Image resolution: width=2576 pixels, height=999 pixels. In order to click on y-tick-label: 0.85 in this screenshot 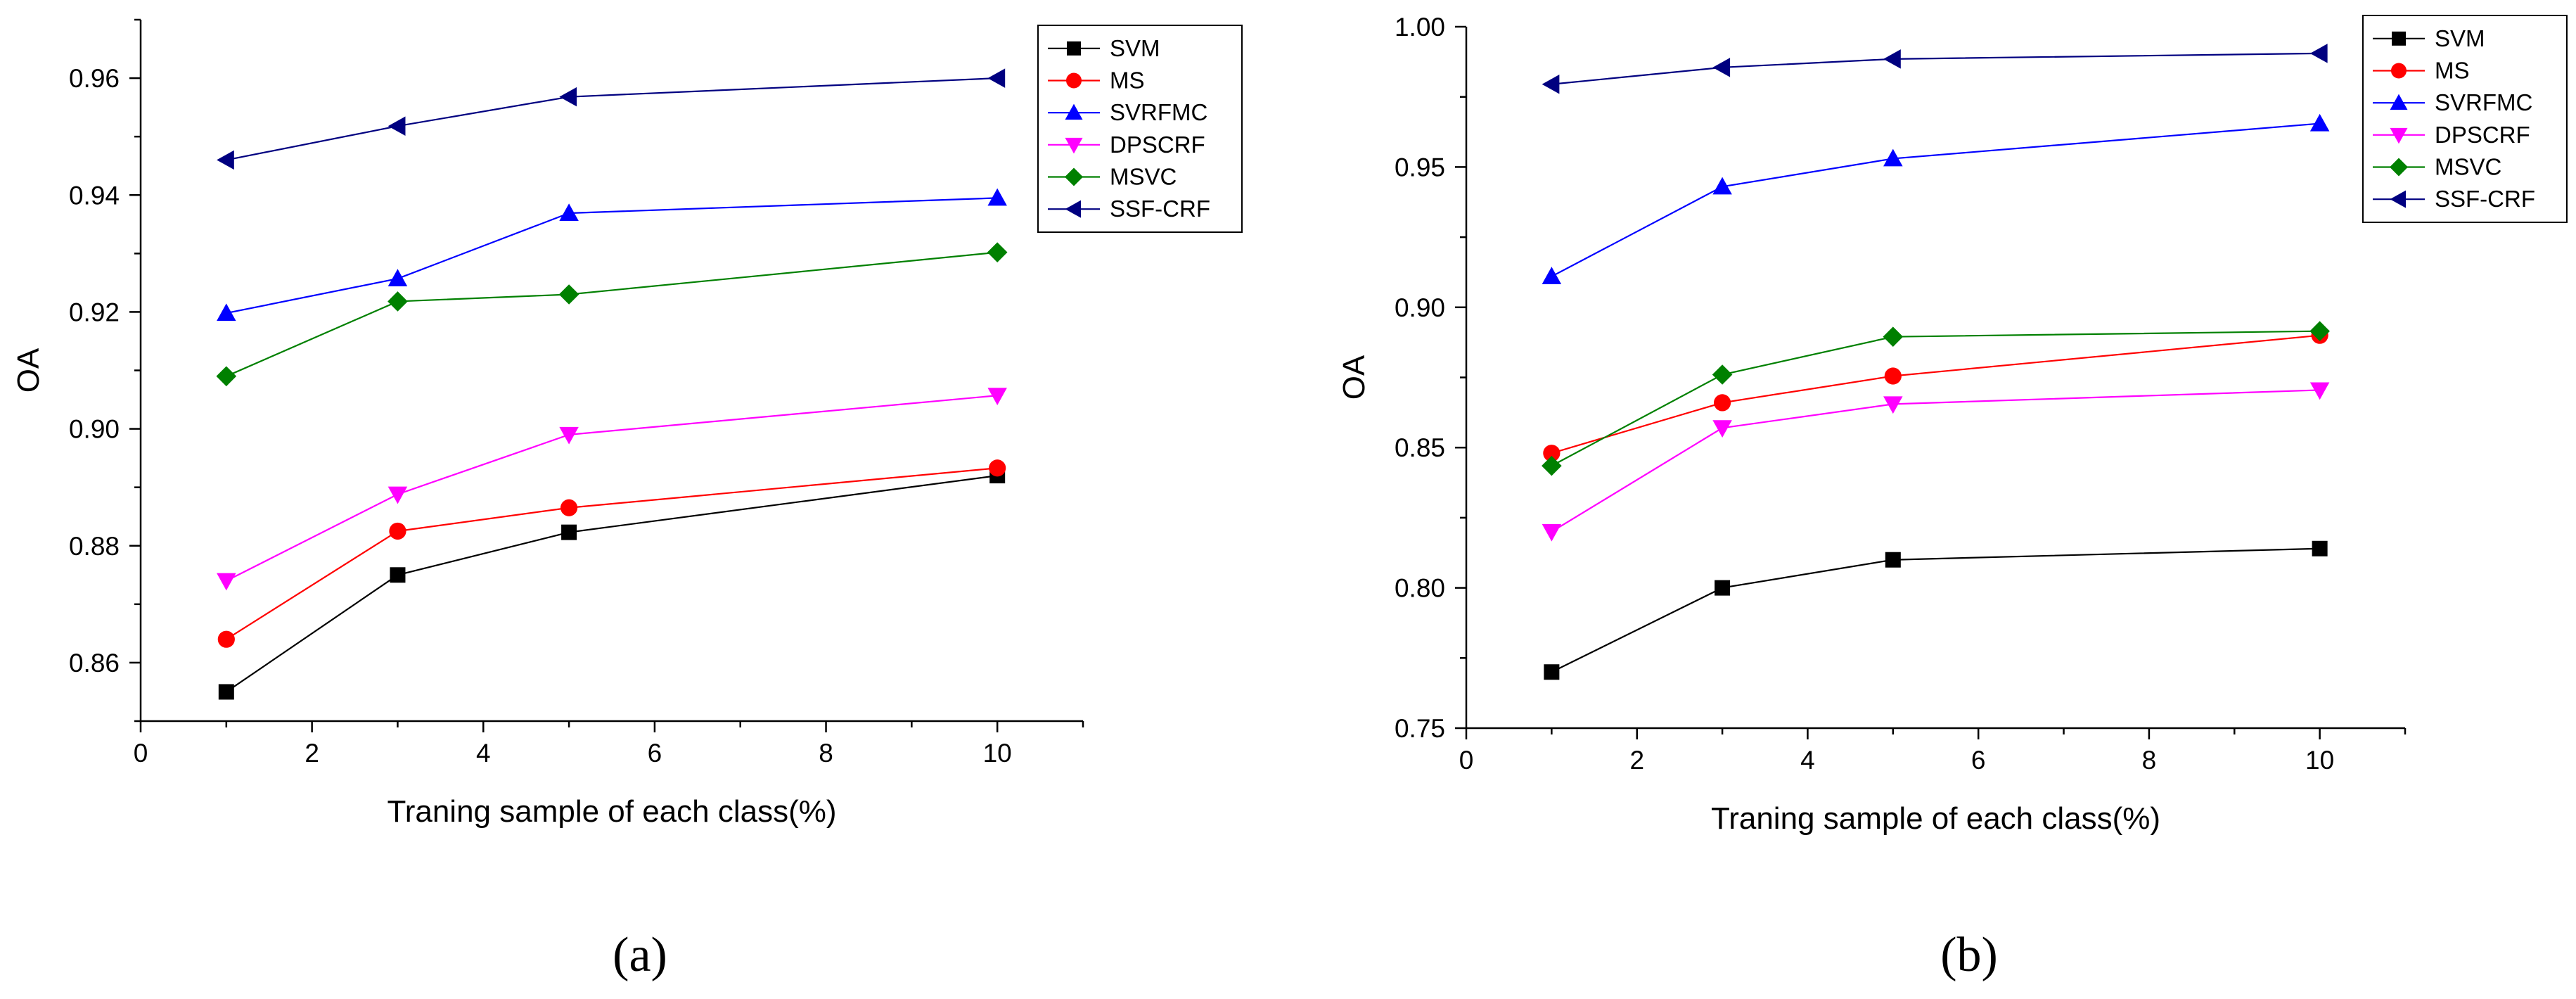, I will do `click(1420, 447)`.